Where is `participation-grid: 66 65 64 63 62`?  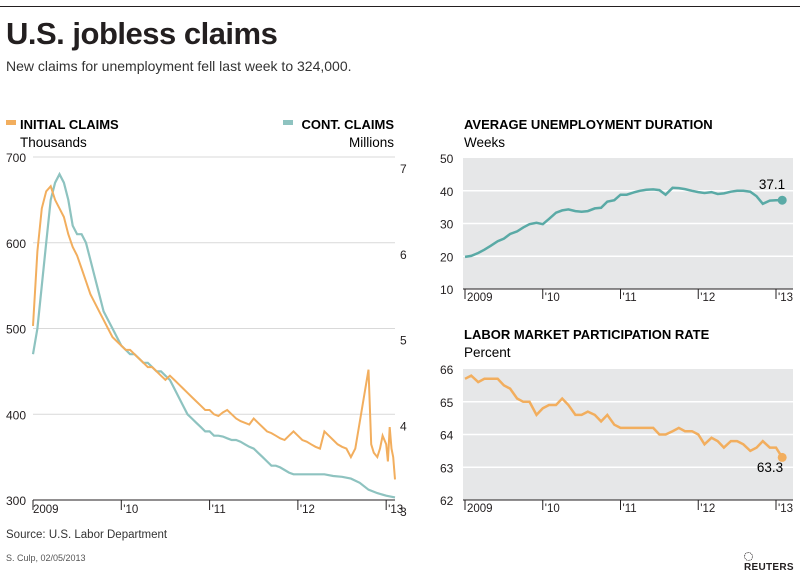 participation-grid: 66 65 64 63 62 is located at coordinates (616, 435).